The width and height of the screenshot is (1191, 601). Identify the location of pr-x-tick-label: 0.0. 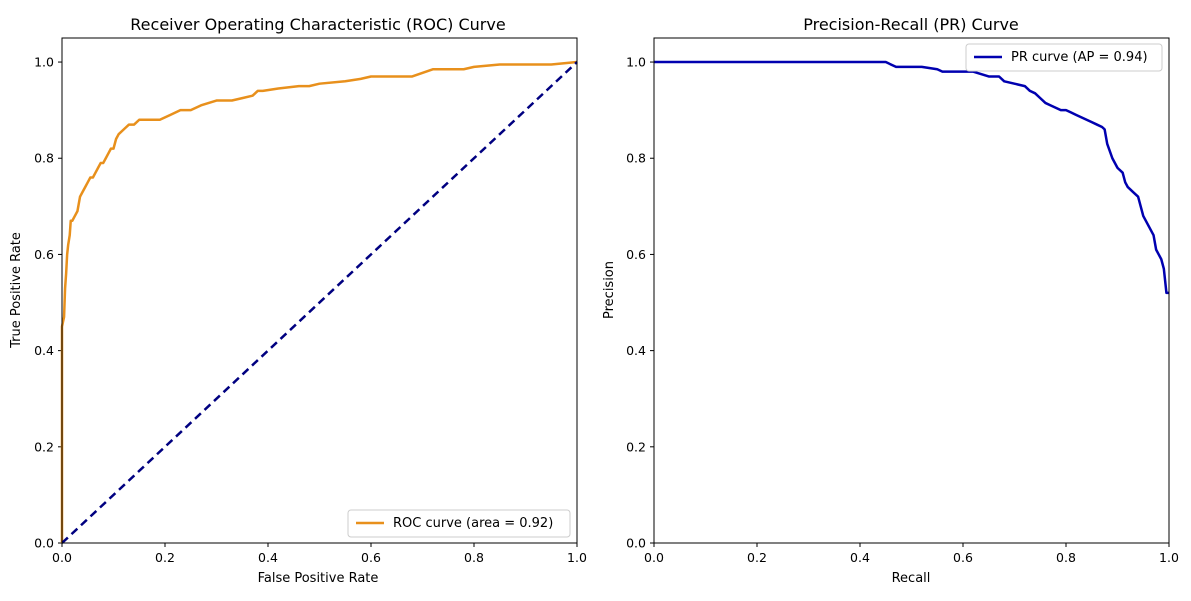
(654, 557).